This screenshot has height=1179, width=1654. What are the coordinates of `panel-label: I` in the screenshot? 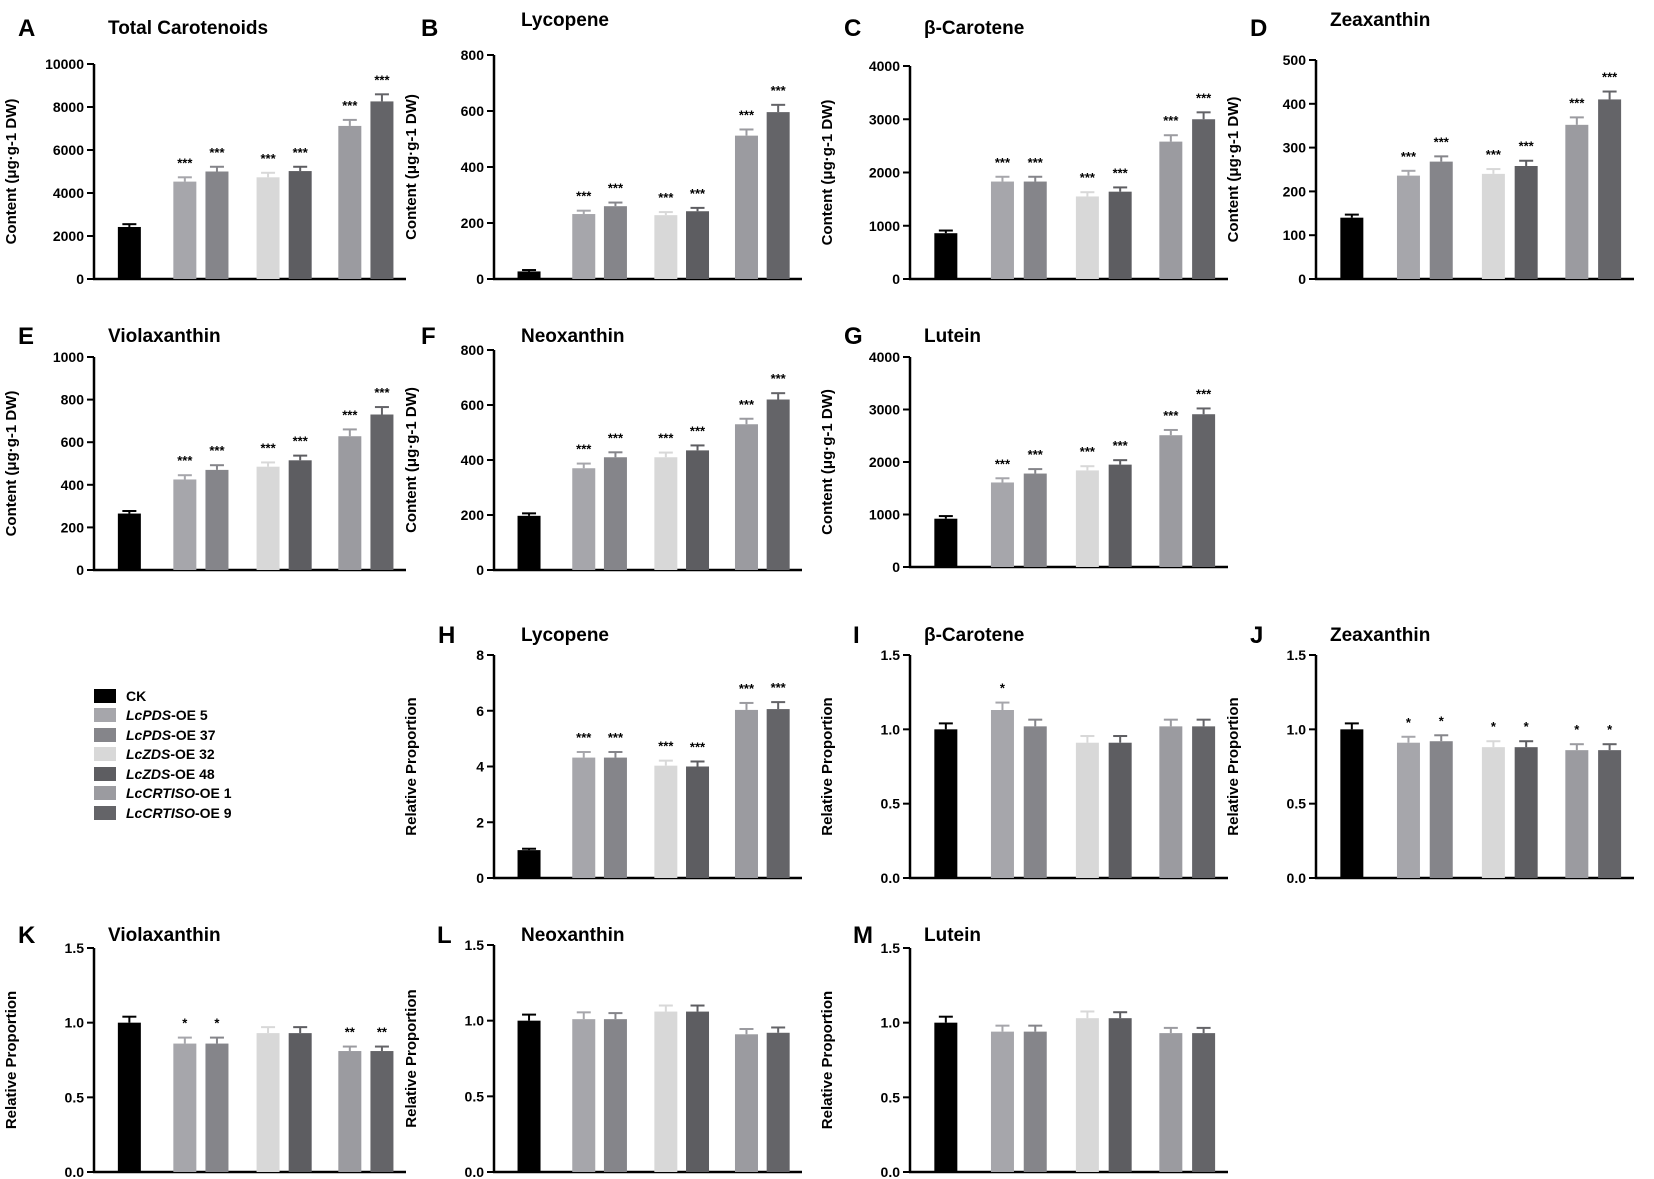 It's located at (856, 635).